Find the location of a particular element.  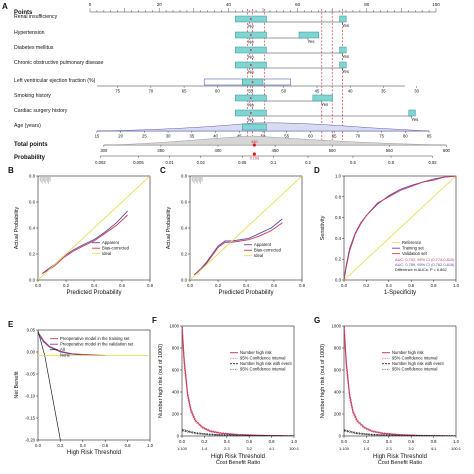

legend-label: None is located at coordinates (65, 355).